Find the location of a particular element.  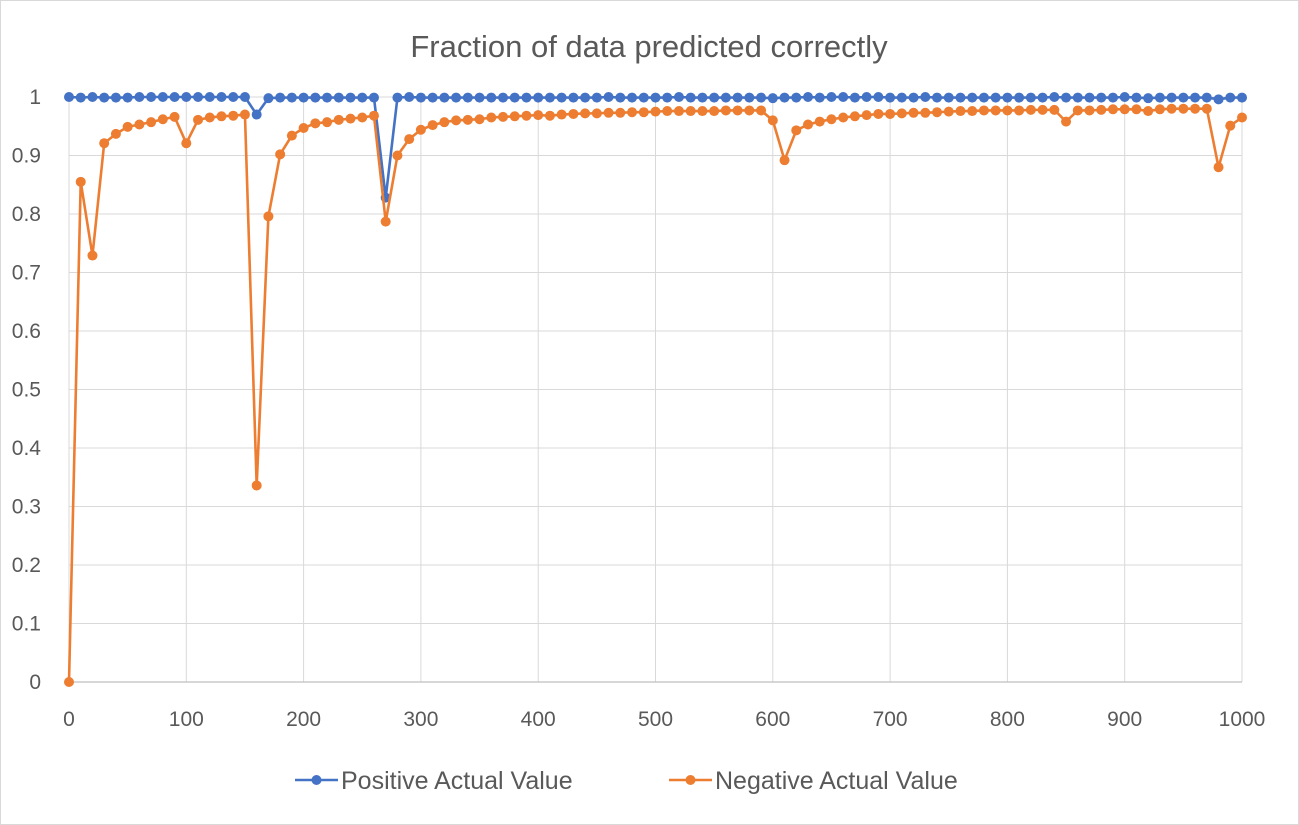

x-tick-label: 900 is located at coordinates (1124, 719).